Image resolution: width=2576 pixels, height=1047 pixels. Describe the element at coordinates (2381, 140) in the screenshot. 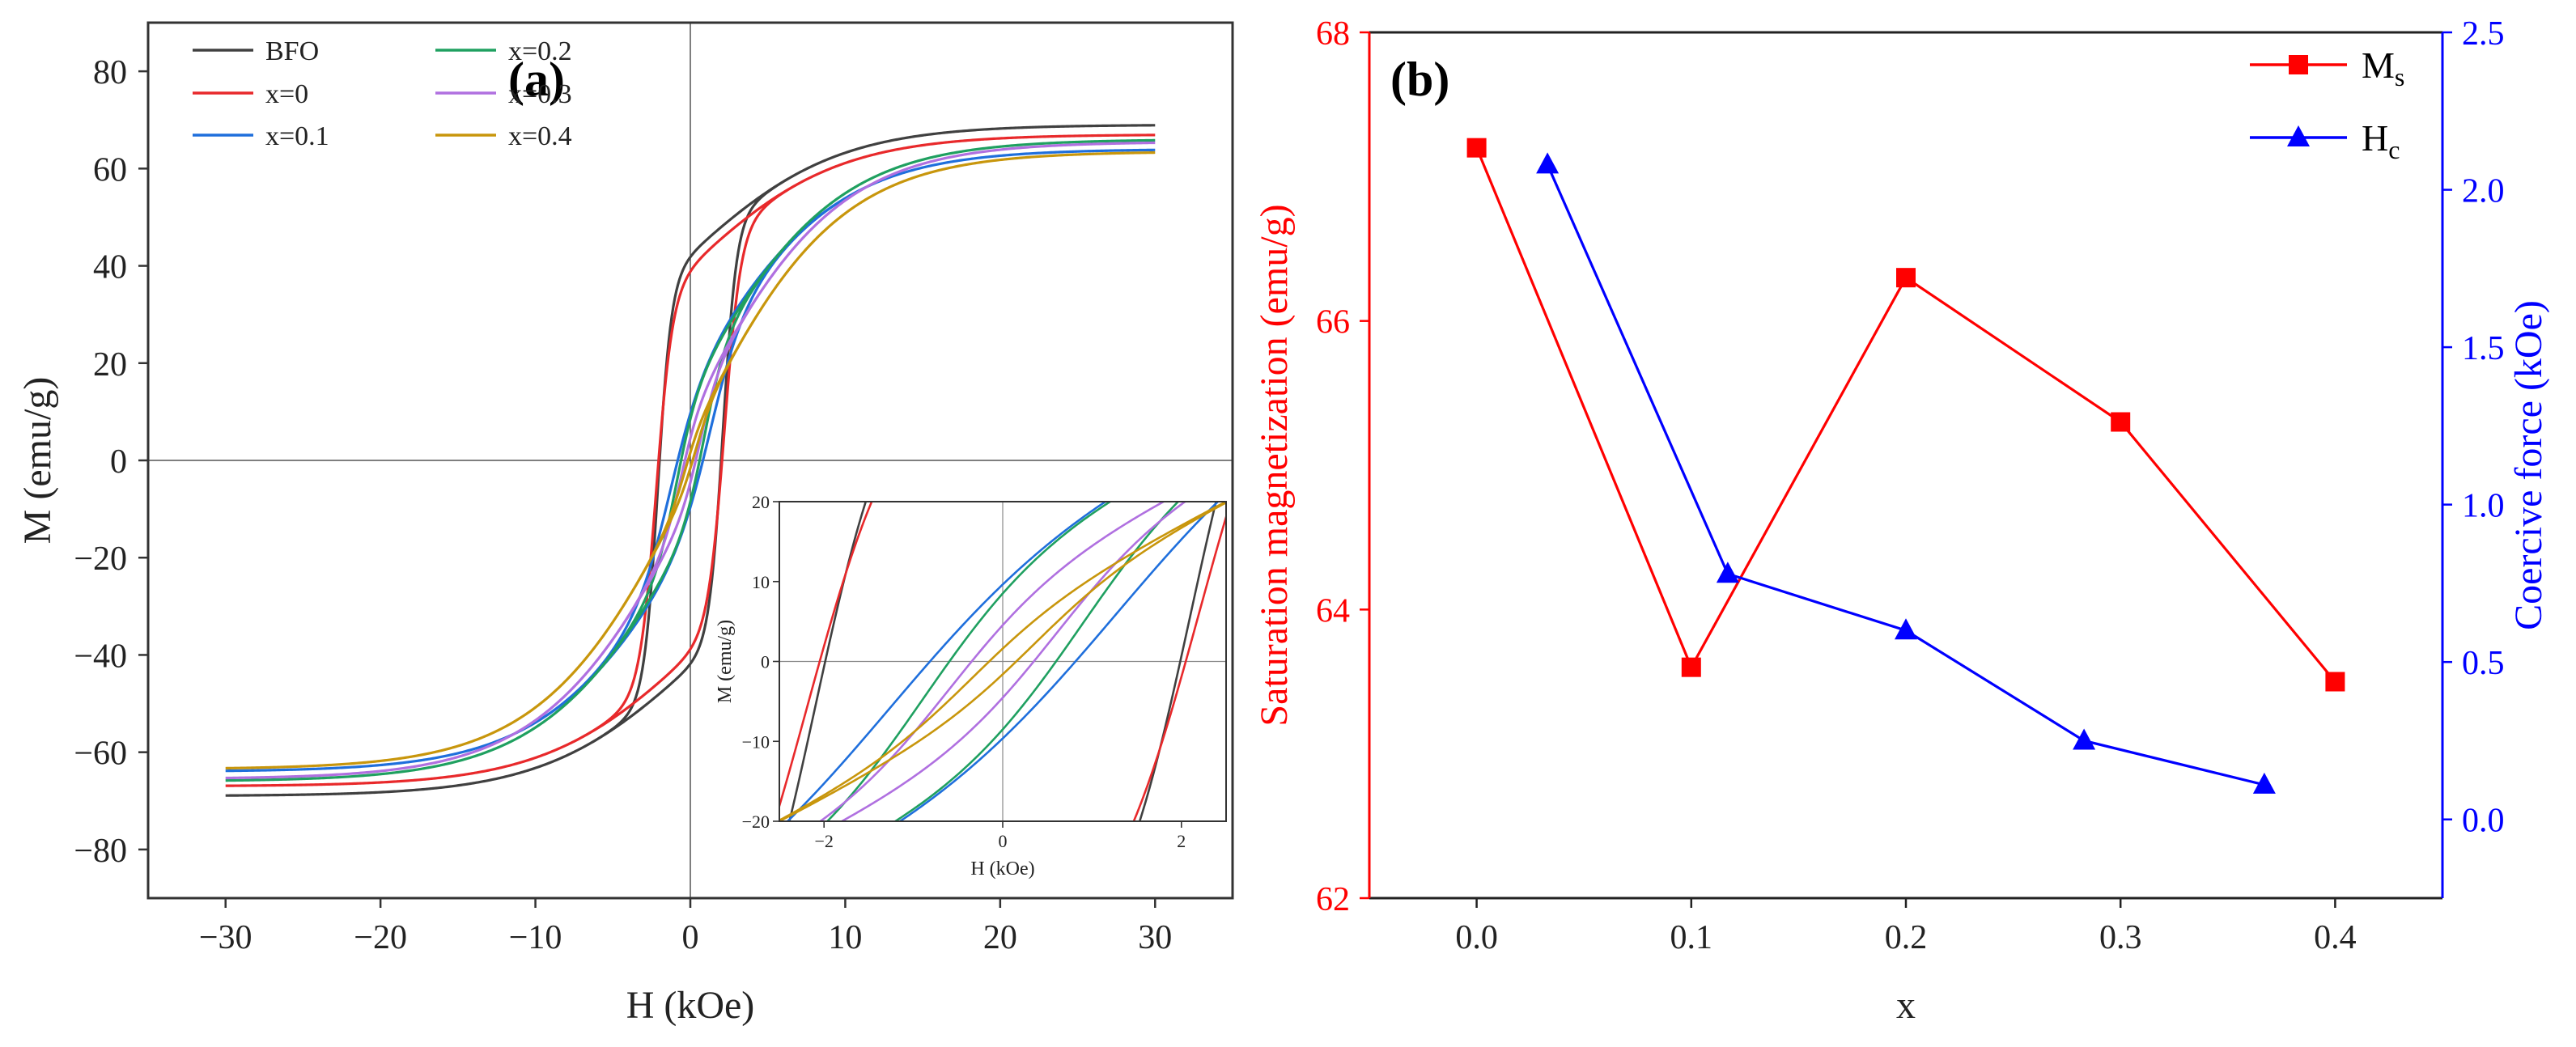

I see `legend-label-b: Hc` at that location.